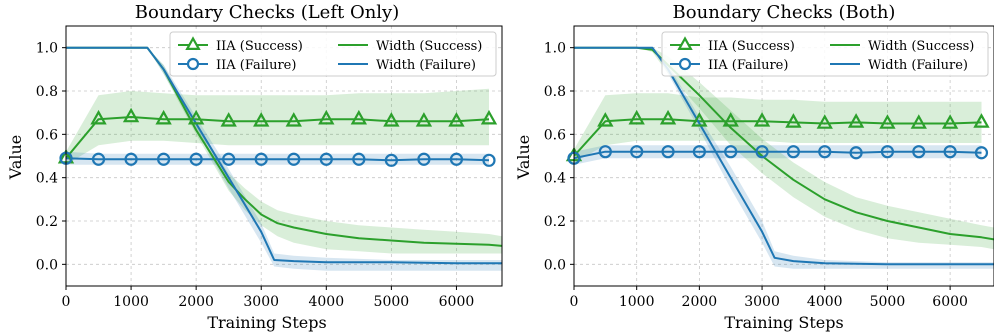  I want to click on y-tick-label: 1.0, so click(555, 49).